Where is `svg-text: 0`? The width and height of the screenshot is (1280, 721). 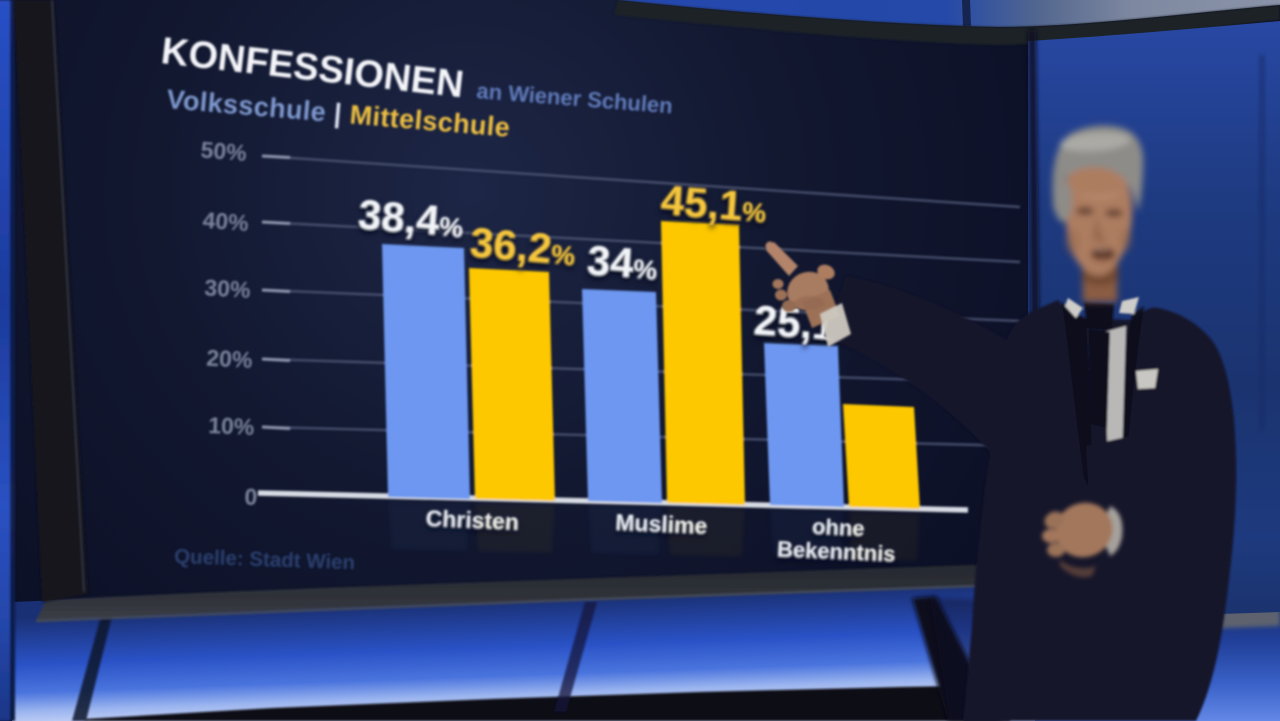 svg-text: 0 is located at coordinates (251, 497).